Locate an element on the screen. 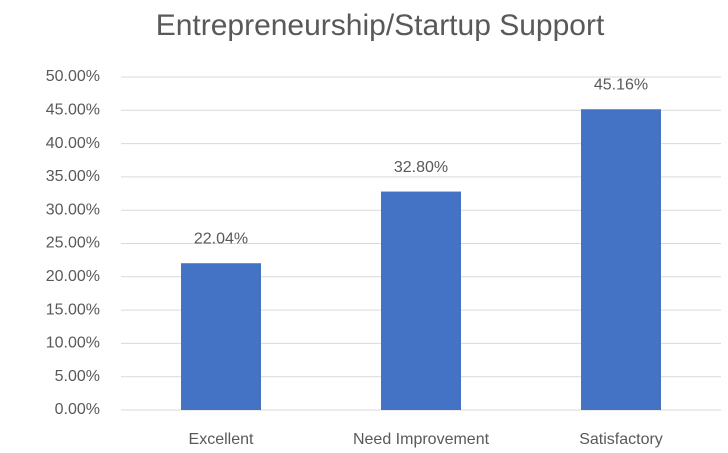  x-tick-label: Satisfactory is located at coordinates (621, 439).